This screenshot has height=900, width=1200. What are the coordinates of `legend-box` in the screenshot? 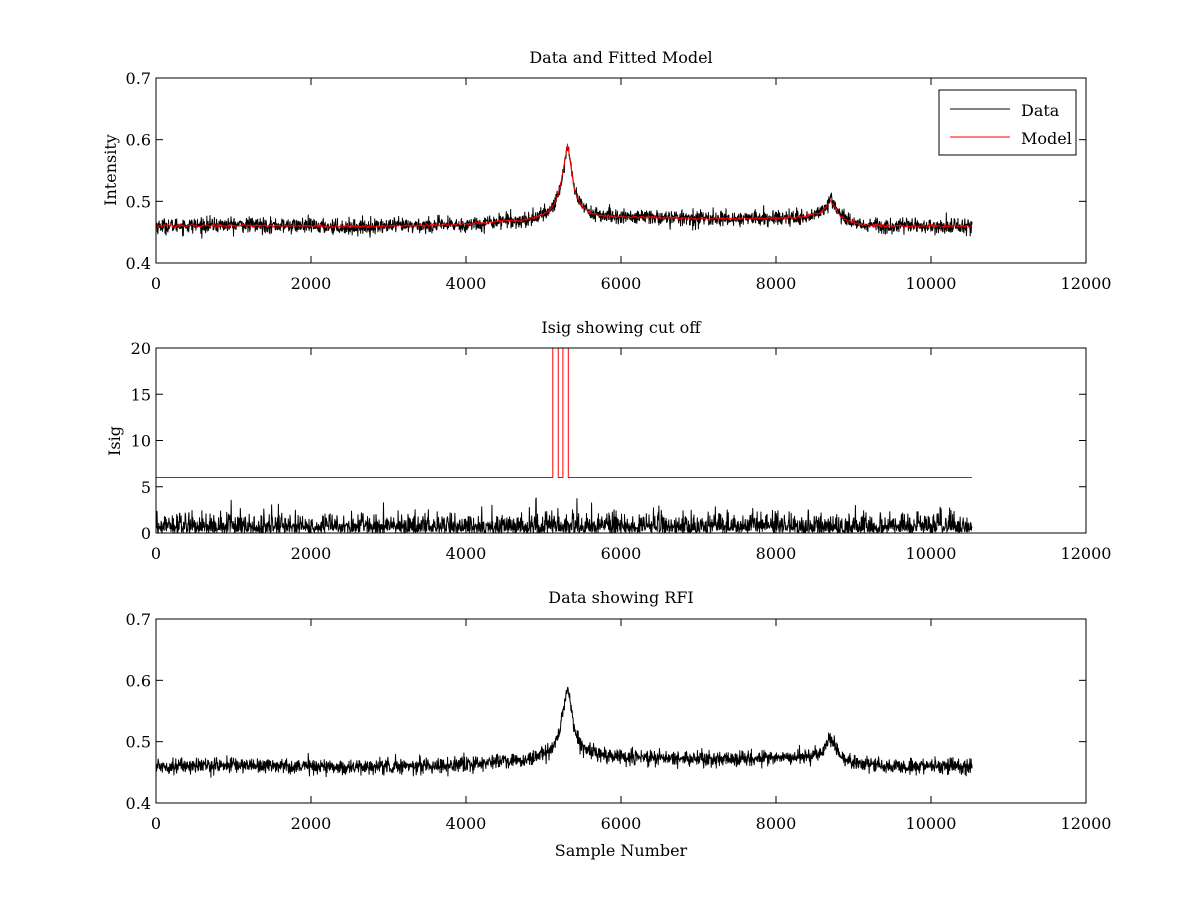 It's located at (1007, 122).